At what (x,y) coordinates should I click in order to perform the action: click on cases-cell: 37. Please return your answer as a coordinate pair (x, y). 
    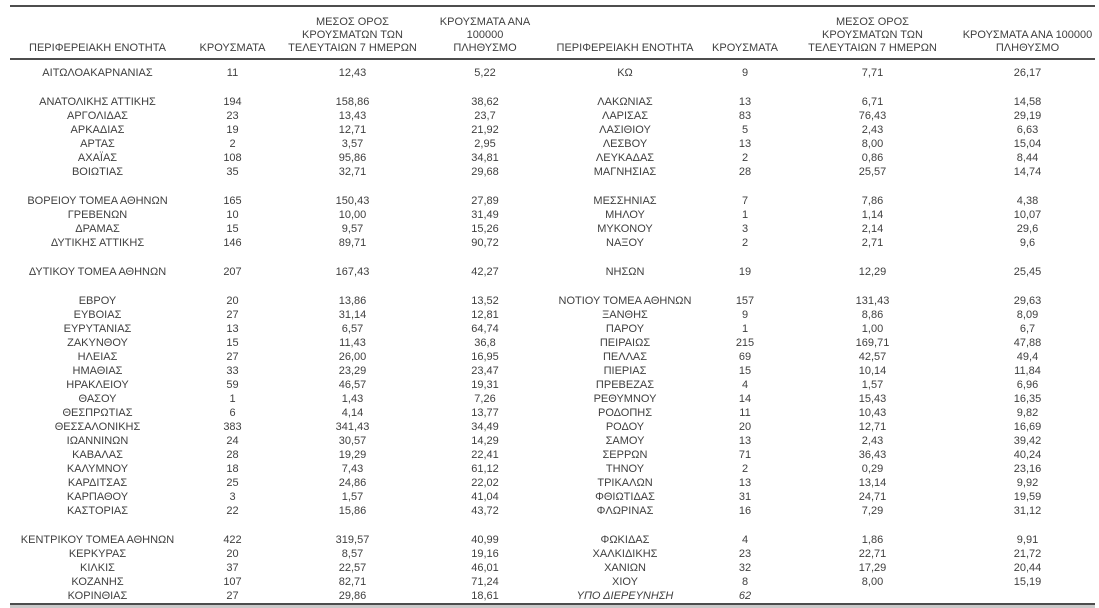
    Looking at the image, I should click on (232, 568).